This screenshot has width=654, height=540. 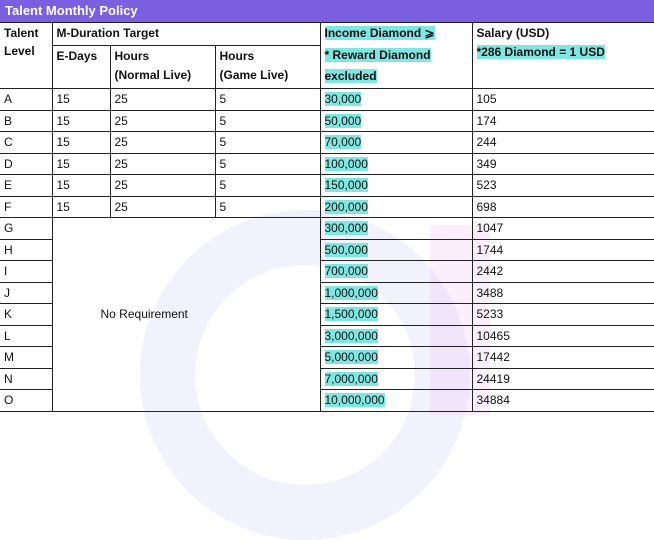 I want to click on table-row: B 15 25 5 50,000 174, so click(x=327, y=120).